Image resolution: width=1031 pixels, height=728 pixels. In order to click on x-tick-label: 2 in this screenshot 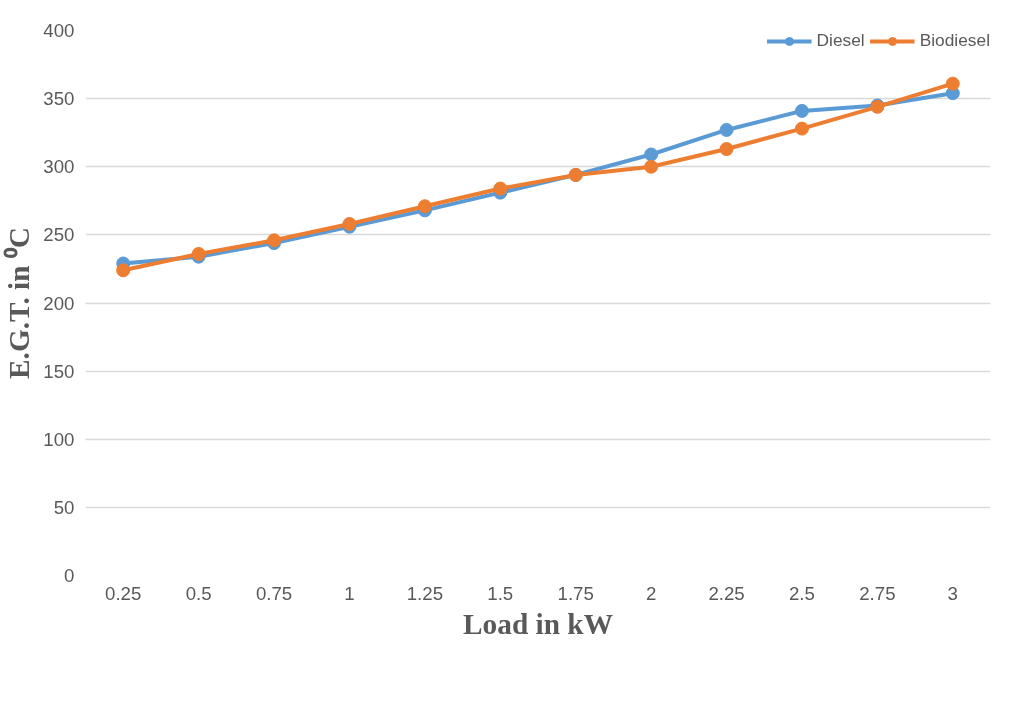, I will do `click(651, 593)`.